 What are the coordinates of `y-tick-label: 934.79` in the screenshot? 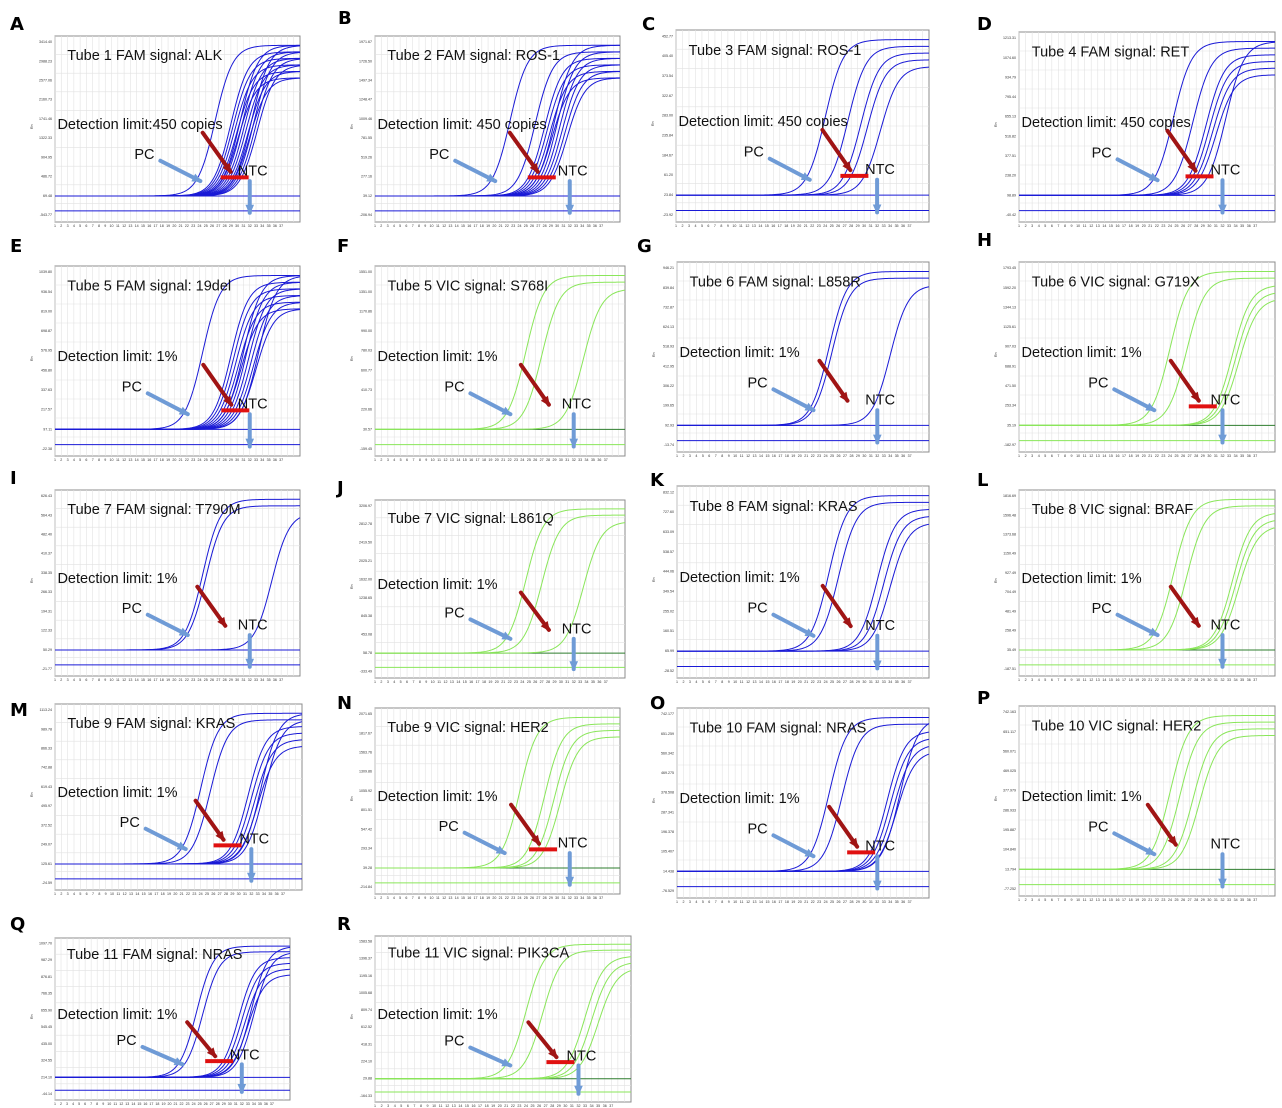 It's located at (1010, 77).